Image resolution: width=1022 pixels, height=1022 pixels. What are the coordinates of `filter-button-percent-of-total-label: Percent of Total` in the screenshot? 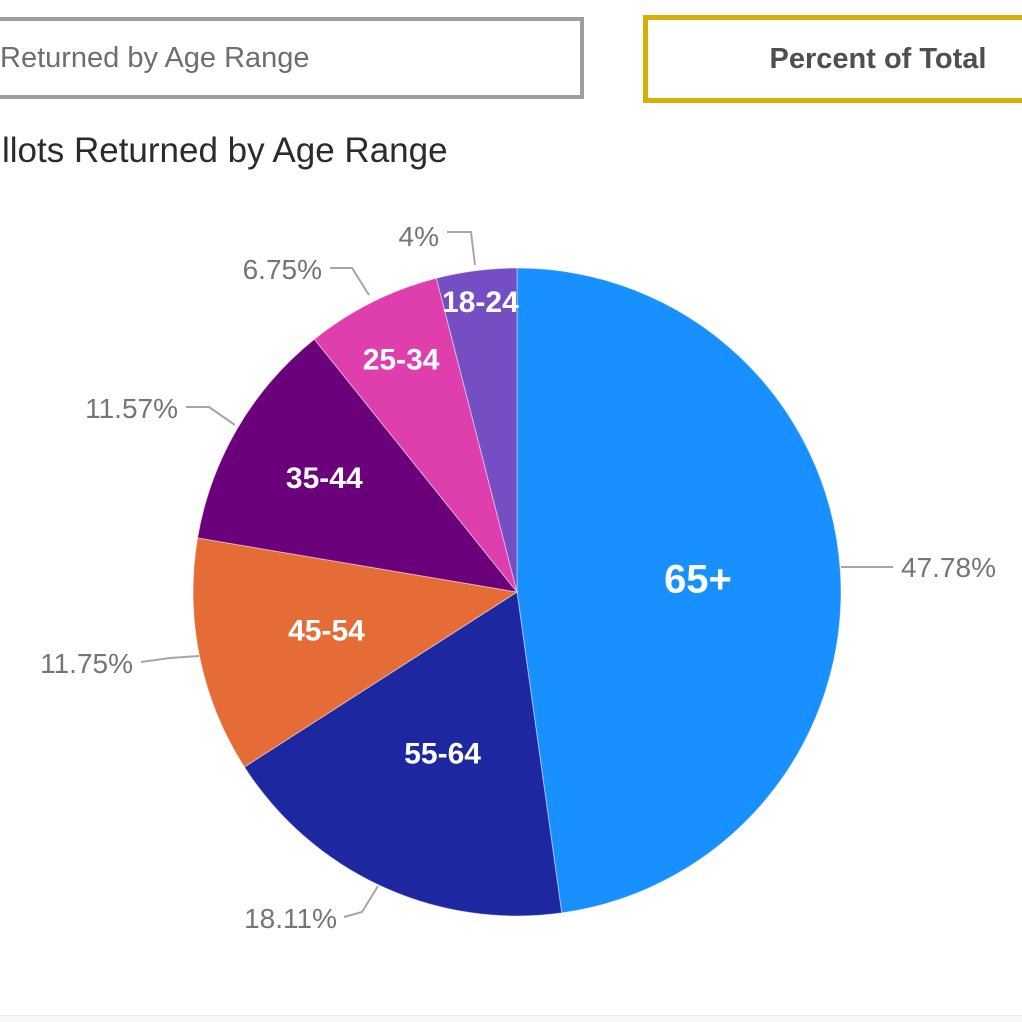 It's located at (878, 58).